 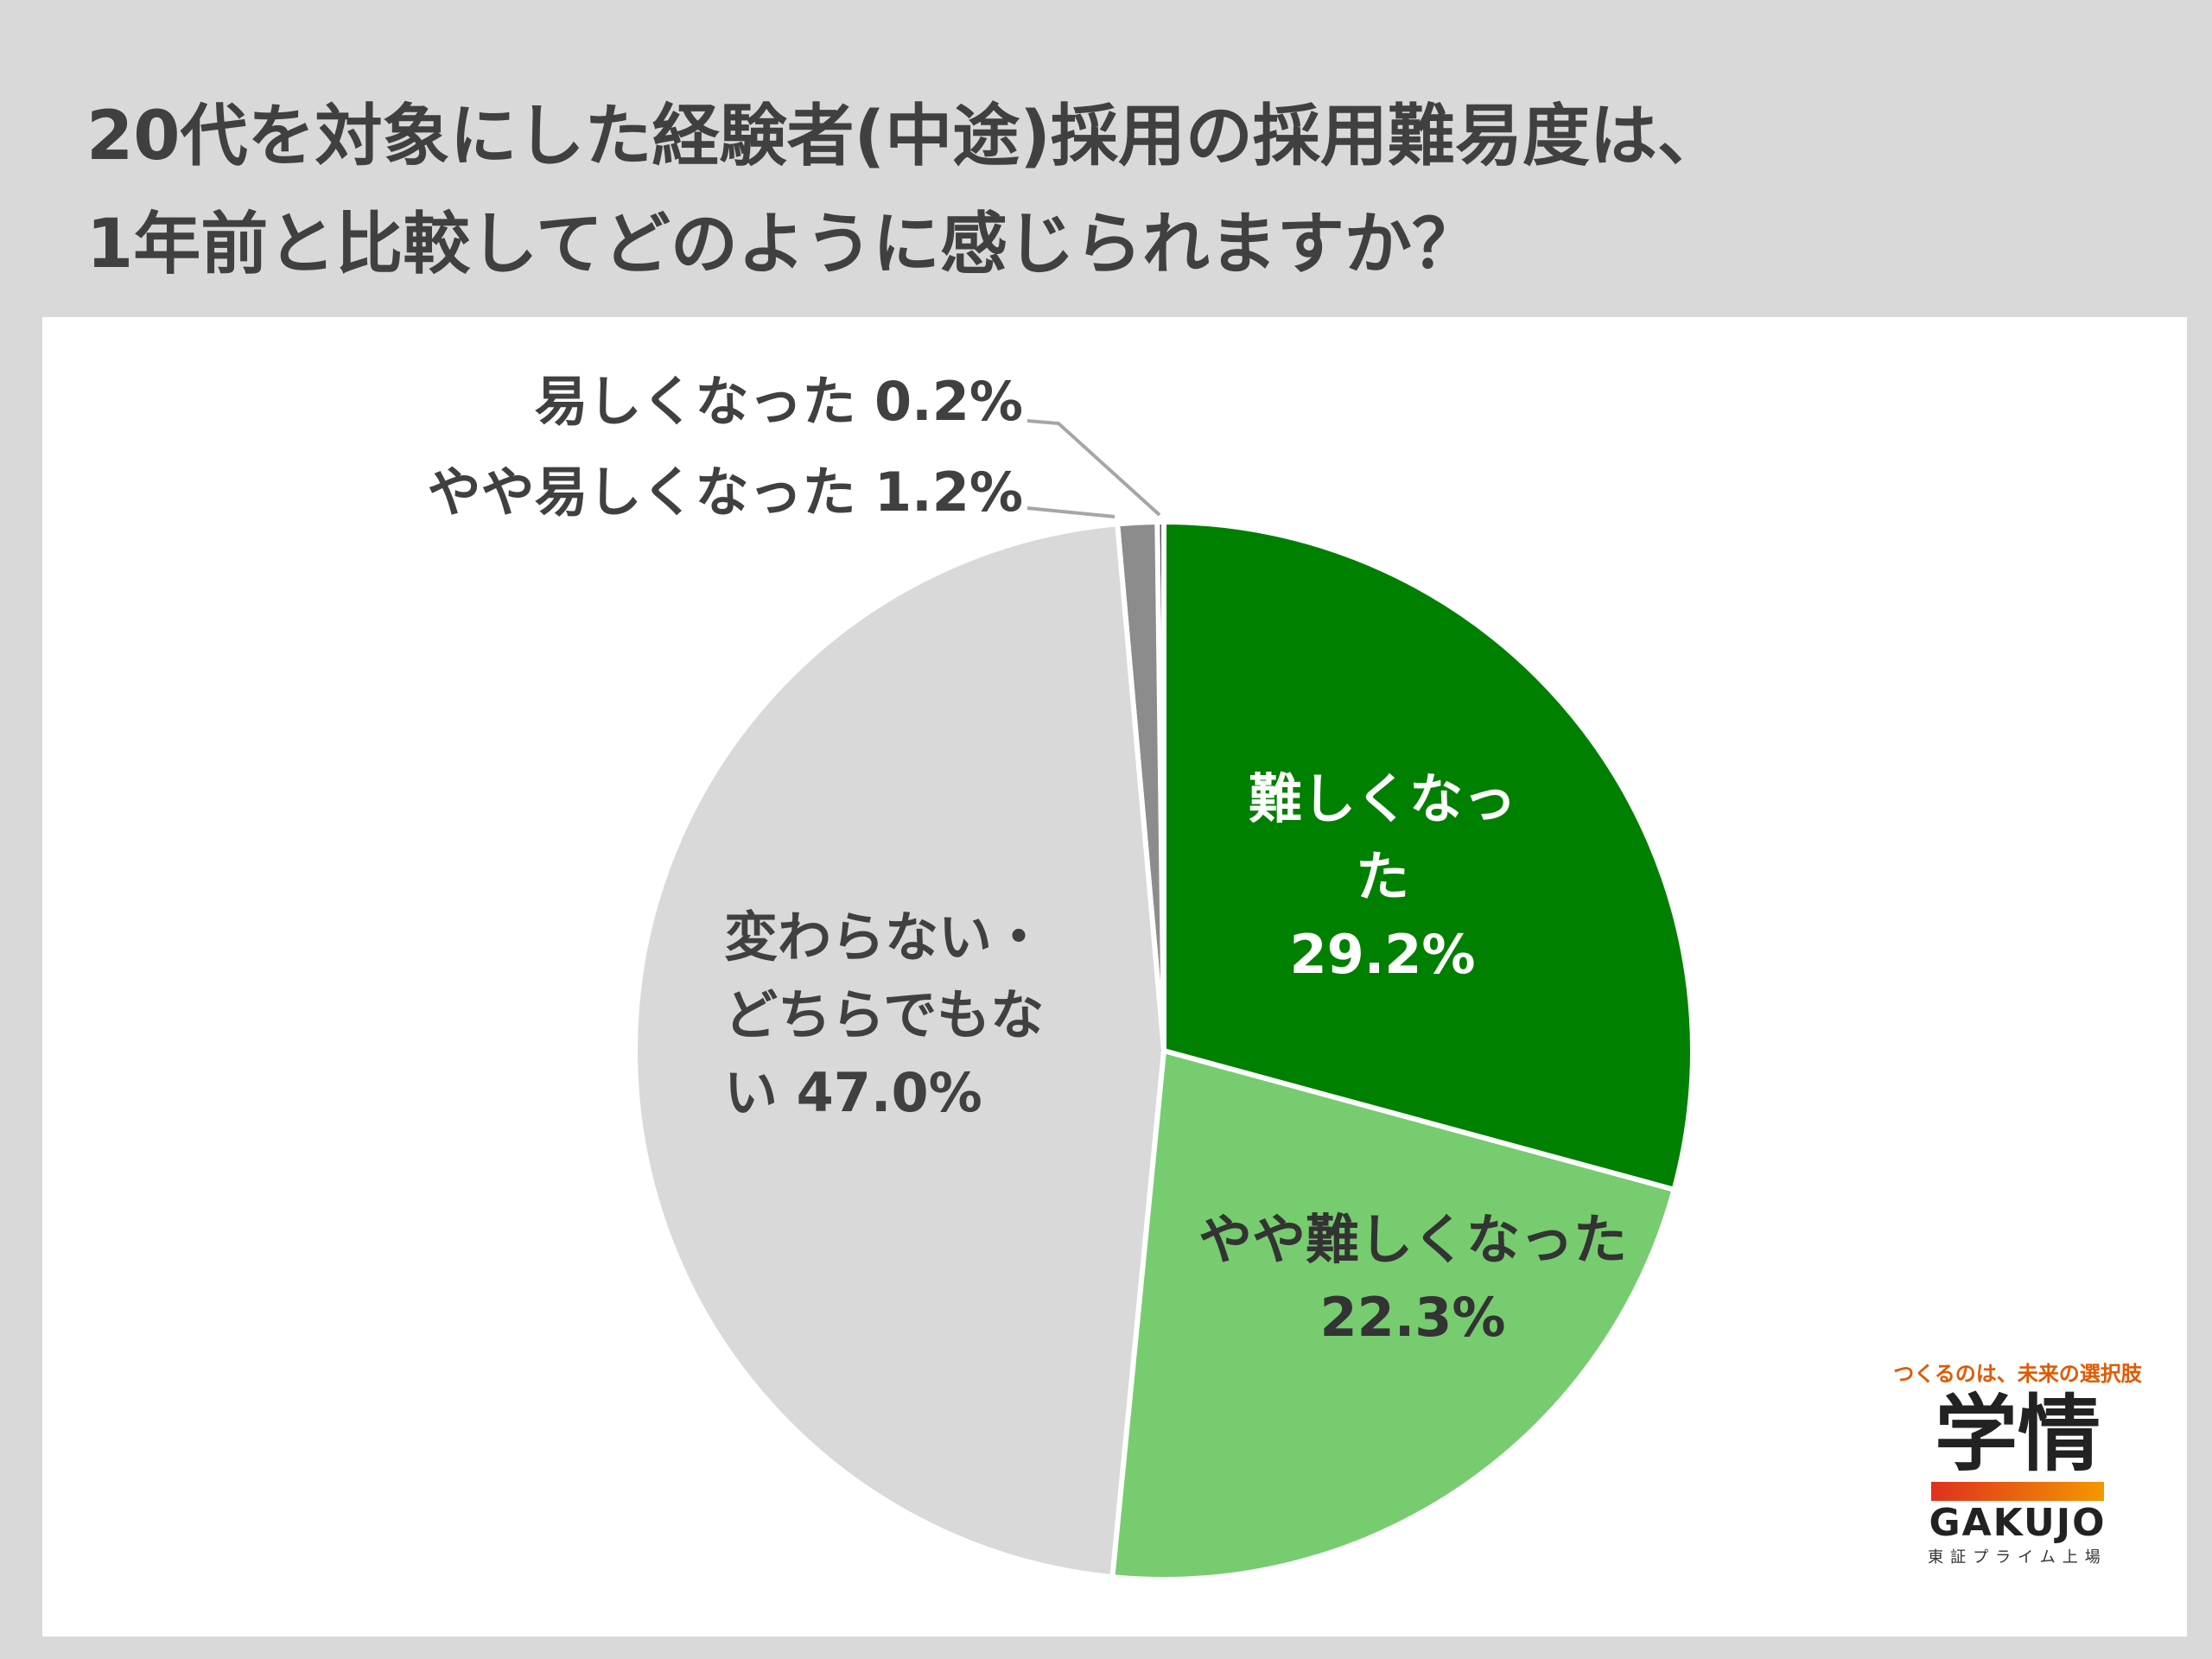 I want to click on category-label: 易しくなった, so click(x=695, y=401).